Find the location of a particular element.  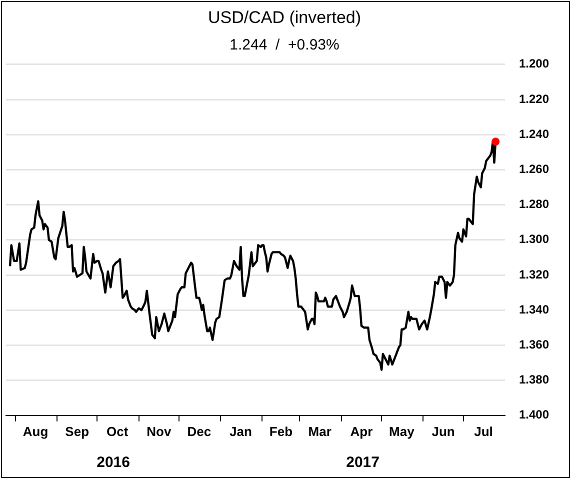

x-tick-label: Dec is located at coordinates (199, 431).